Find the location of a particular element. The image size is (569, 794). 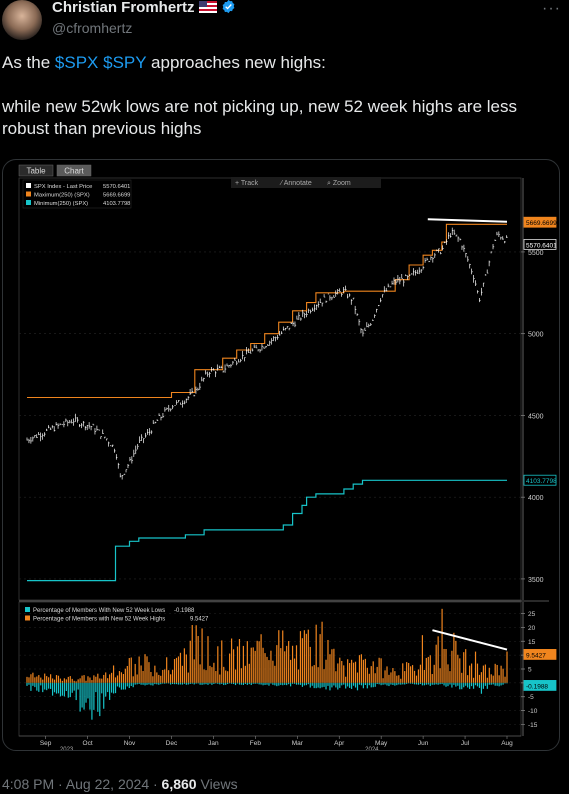

avatar is located at coordinates (22, 20).